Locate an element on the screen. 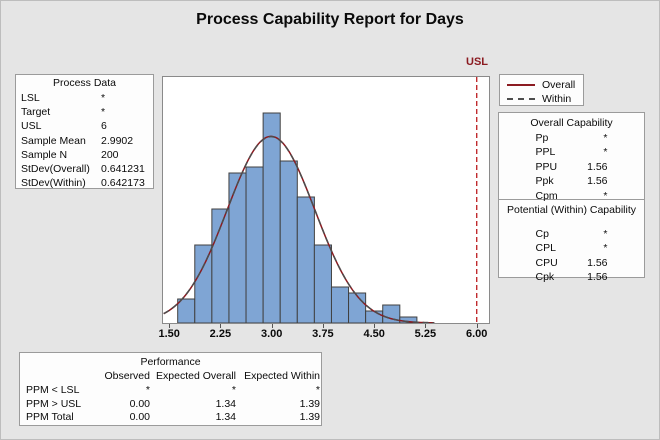 The height and width of the screenshot is (440, 660). capability-stat-label: Cp is located at coordinates (542, 234).